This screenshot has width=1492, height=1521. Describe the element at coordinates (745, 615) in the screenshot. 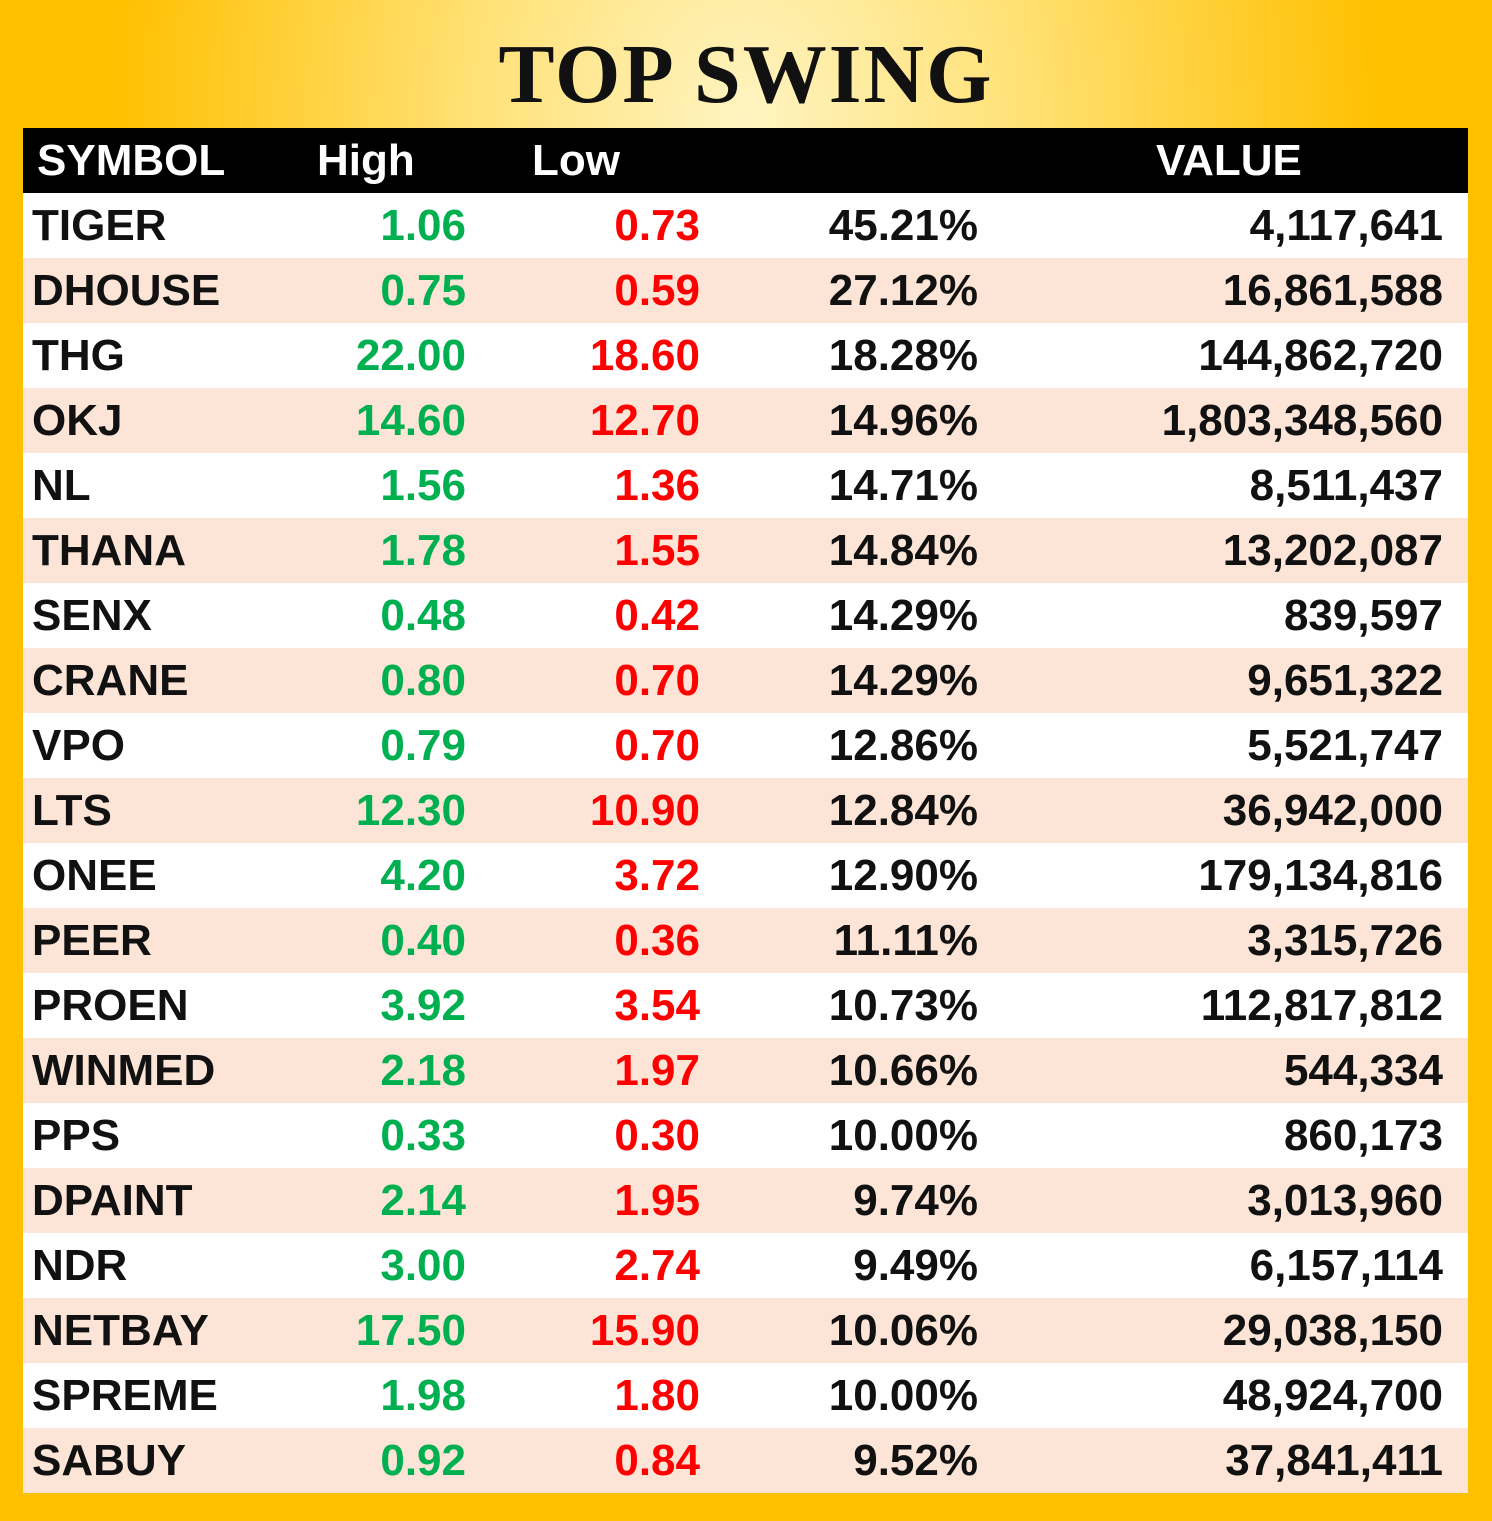

I see `table-row: SENX 0.48 0.42 14.29% 839,597` at that location.